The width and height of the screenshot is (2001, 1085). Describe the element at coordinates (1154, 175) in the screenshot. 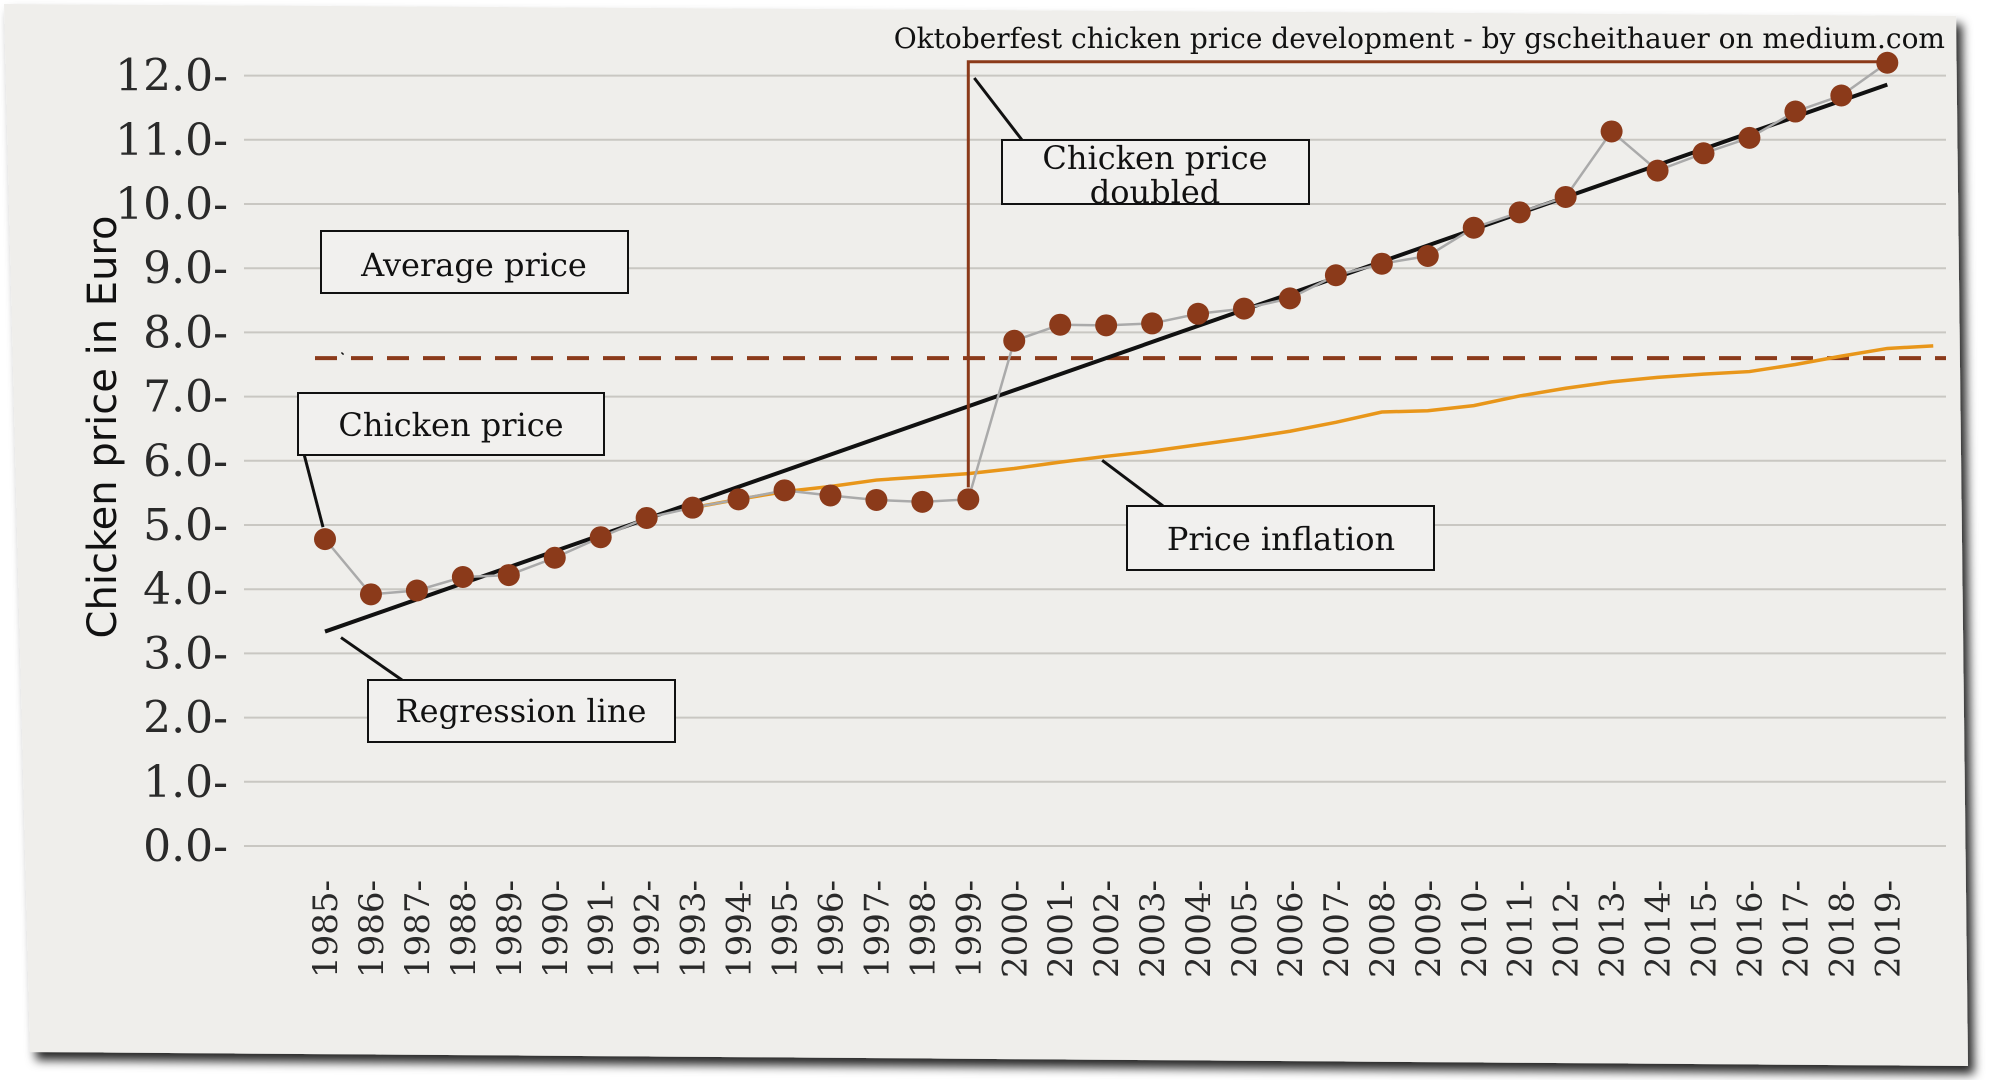

I see `doubled-label: Chicken price doubled` at that location.